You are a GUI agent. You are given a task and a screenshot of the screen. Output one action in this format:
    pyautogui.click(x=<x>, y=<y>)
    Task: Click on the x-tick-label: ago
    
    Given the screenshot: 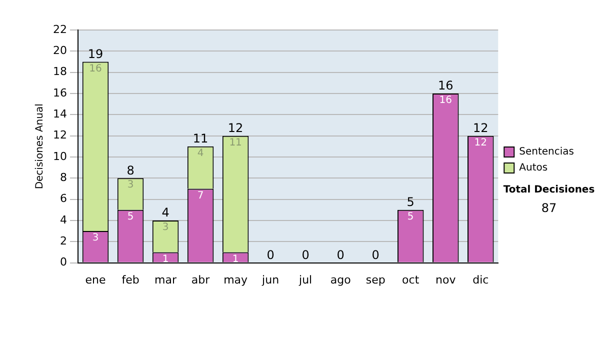 What is the action you would take?
    pyautogui.click(x=341, y=279)
    